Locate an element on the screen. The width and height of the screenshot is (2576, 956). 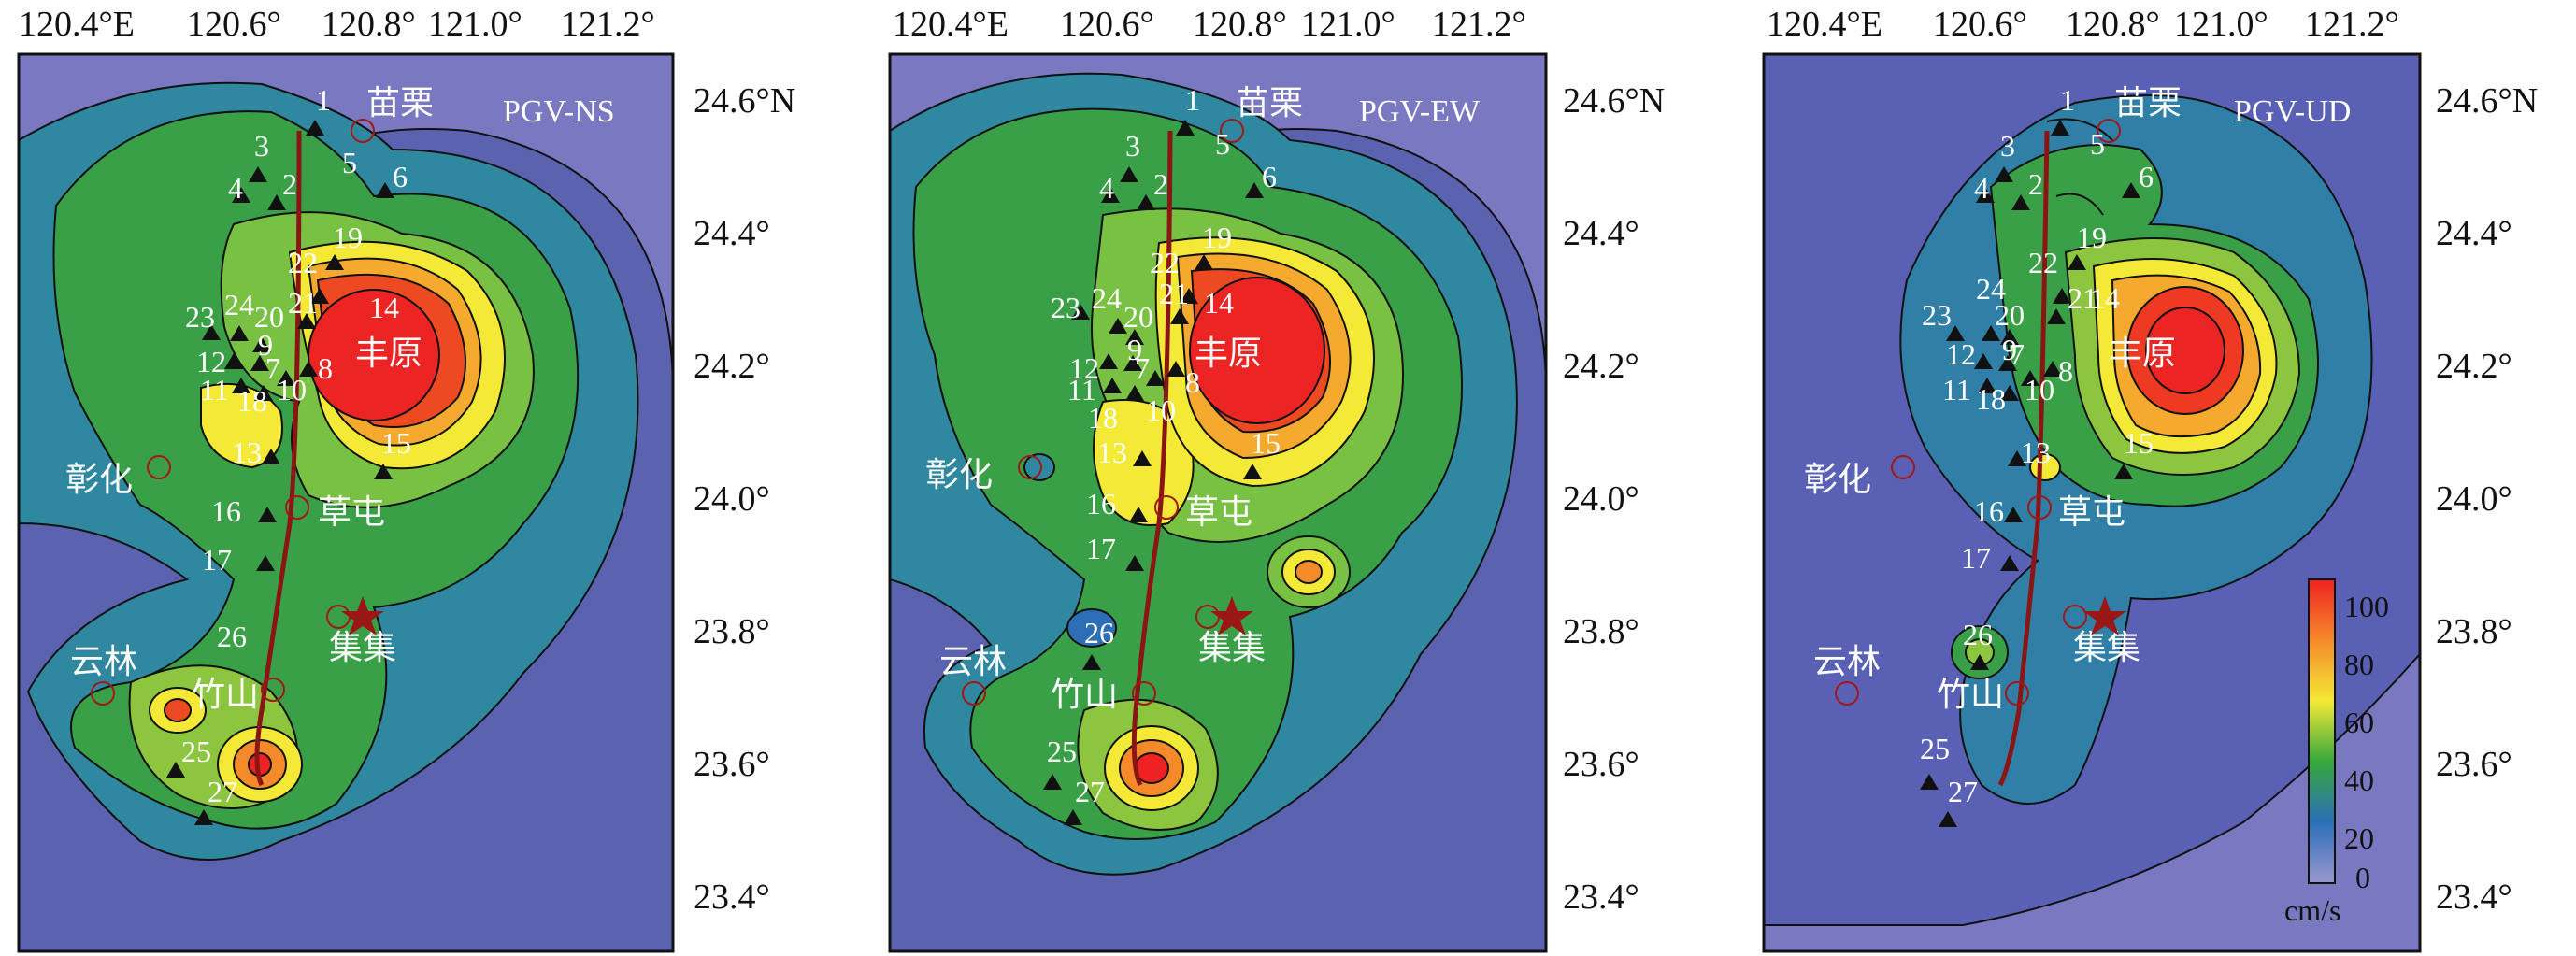
station-label: 15 is located at coordinates (2139, 443).